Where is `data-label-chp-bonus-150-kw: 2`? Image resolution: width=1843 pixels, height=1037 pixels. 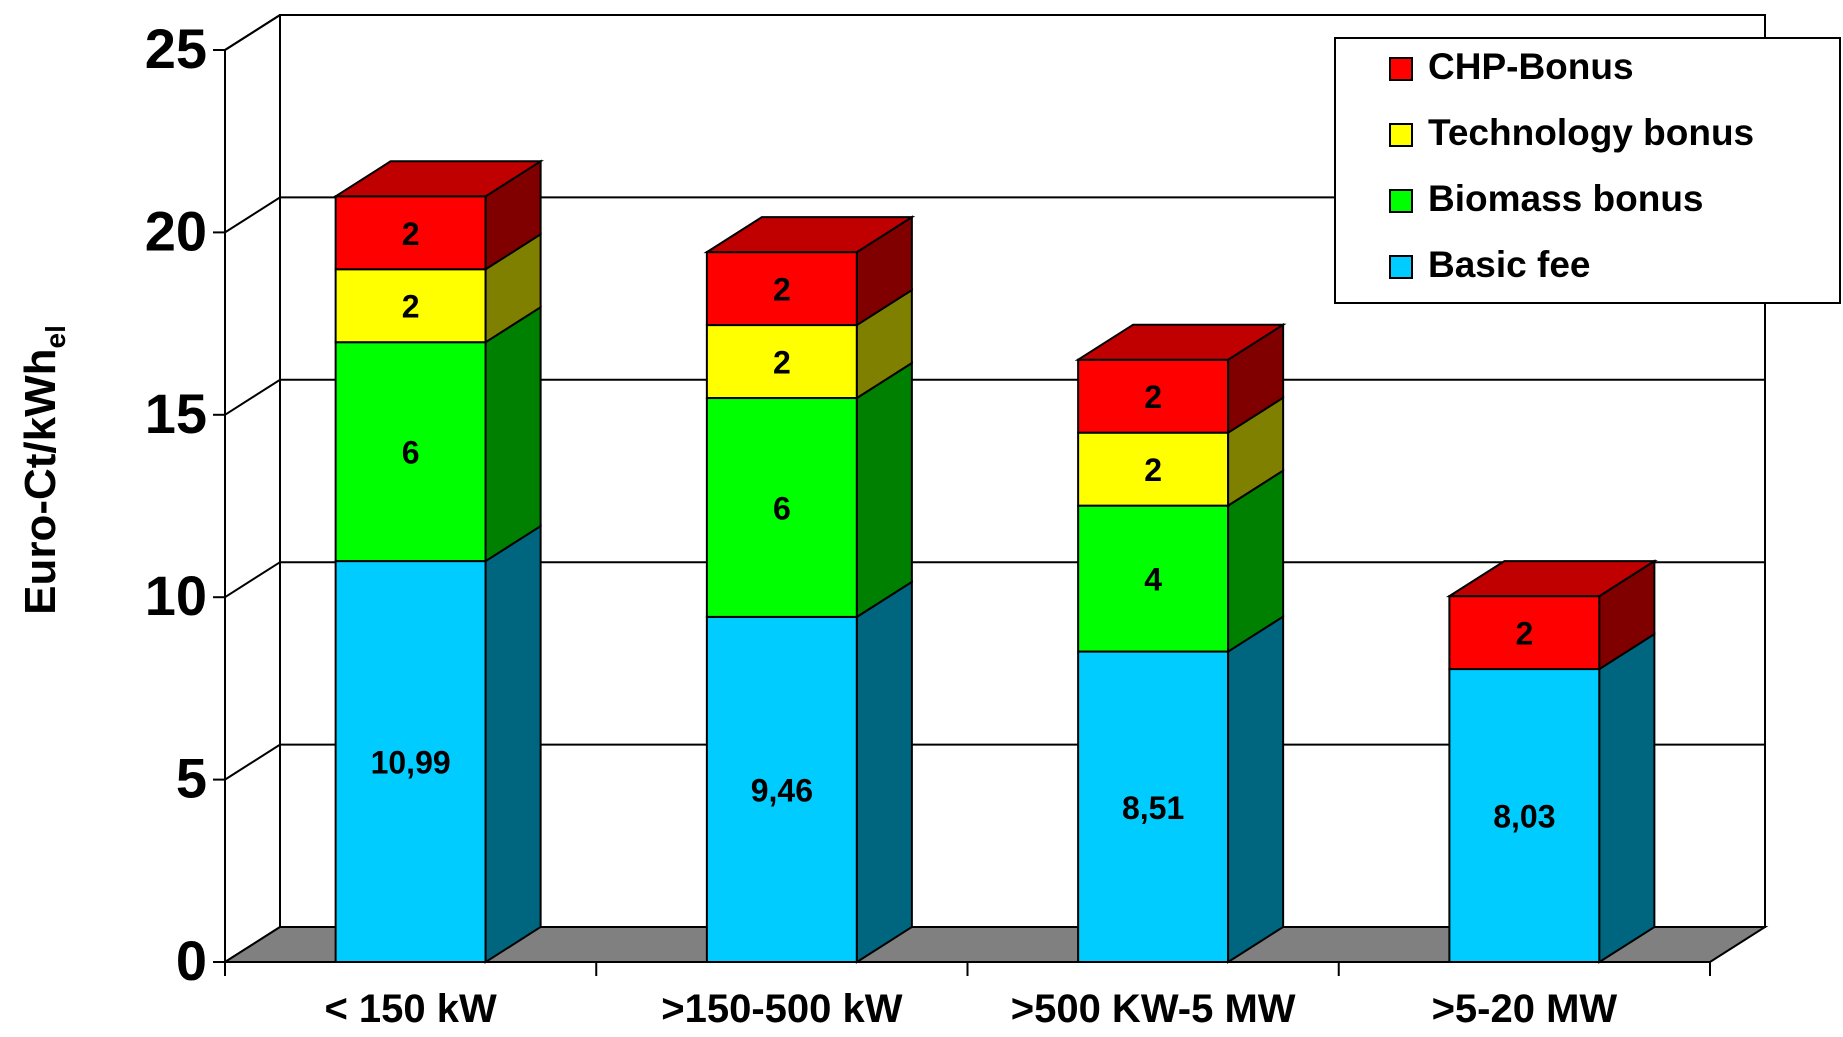
data-label-chp-bonus-150-kw: 2 is located at coordinates (411, 234).